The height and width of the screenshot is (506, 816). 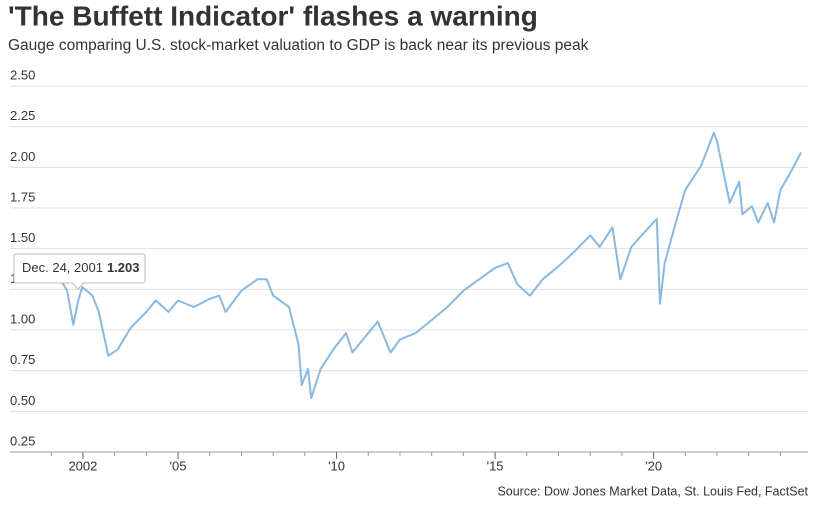 What do you see at coordinates (22, 156) in the screenshot?
I see `y-tick-label: 2.00` at bounding box center [22, 156].